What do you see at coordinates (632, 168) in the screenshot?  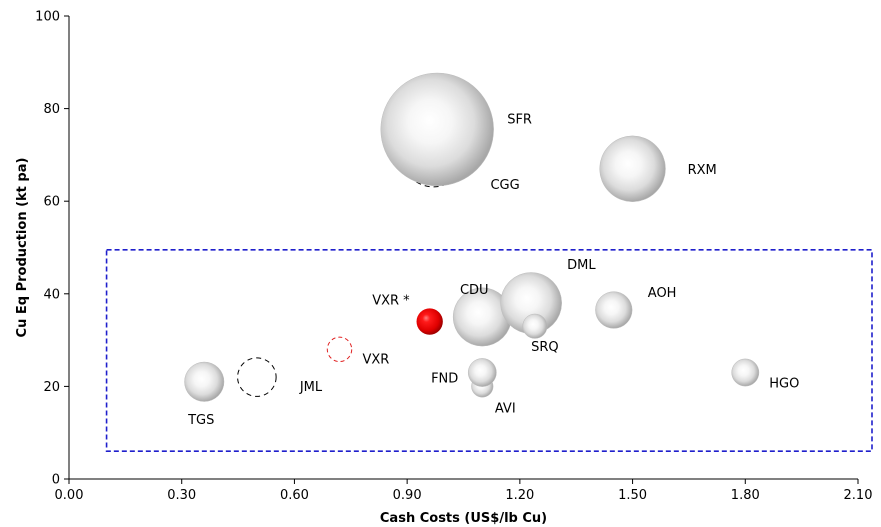 I see `bubble-rxm` at bounding box center [632, 168].